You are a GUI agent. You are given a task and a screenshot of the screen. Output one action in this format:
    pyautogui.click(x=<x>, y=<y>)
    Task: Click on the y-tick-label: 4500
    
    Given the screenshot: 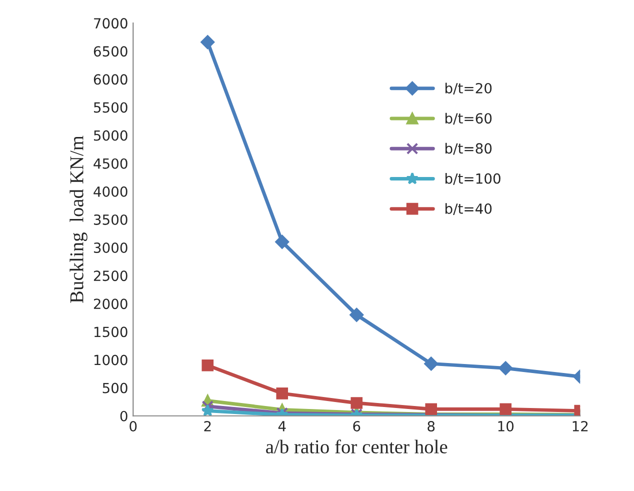 What is the action you would take?
    pyautogui.click(x=111, y=163)
    